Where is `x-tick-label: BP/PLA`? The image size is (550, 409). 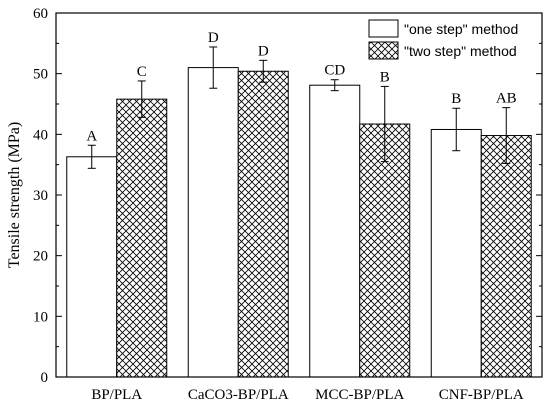
x-tick-label: BP/PLA is located at coordinates (116, 395).